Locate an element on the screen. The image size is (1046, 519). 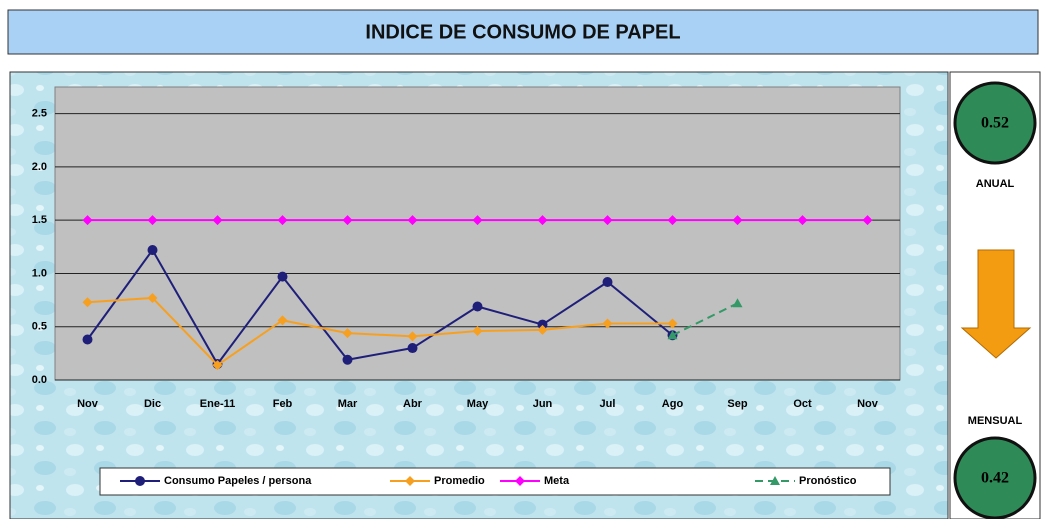
y-tick-label: 2.0 is located at coordinates (39, 167).